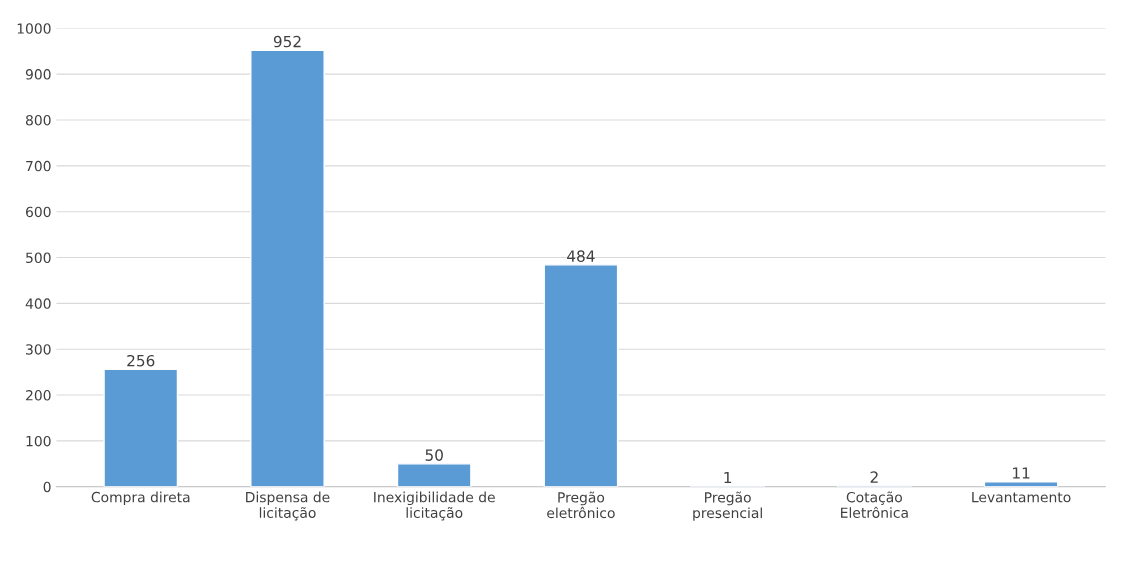 The width and height of the screenshot is (1128, 566). What do you see at coordinates (38, 441) in the screenshot?
I see `y-tick-label: 100` at bounding box center [38, 441].